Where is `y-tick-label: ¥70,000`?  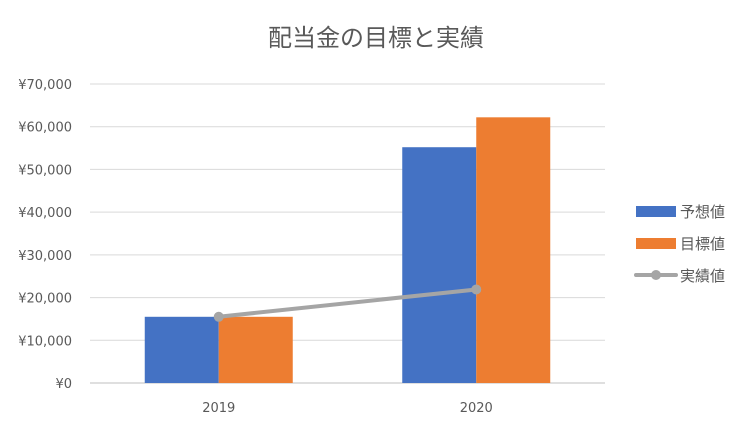
y-tick-label: ¥70,000 is located at coordinates (45, 85).